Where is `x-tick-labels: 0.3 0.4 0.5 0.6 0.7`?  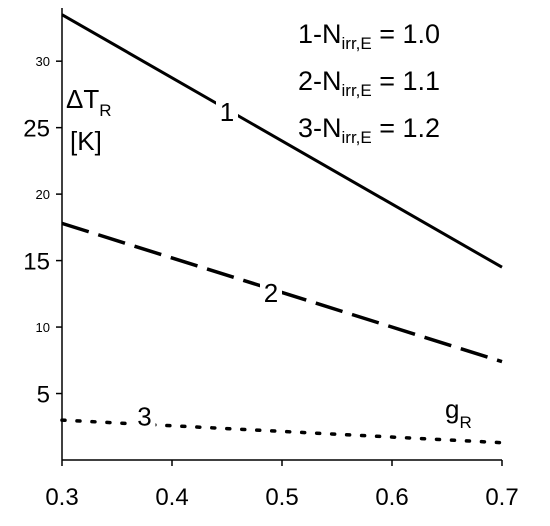
x-tick-labels: 0.3 0.4 0.5 0.6 0.7 is located at coordinates (282, 485).